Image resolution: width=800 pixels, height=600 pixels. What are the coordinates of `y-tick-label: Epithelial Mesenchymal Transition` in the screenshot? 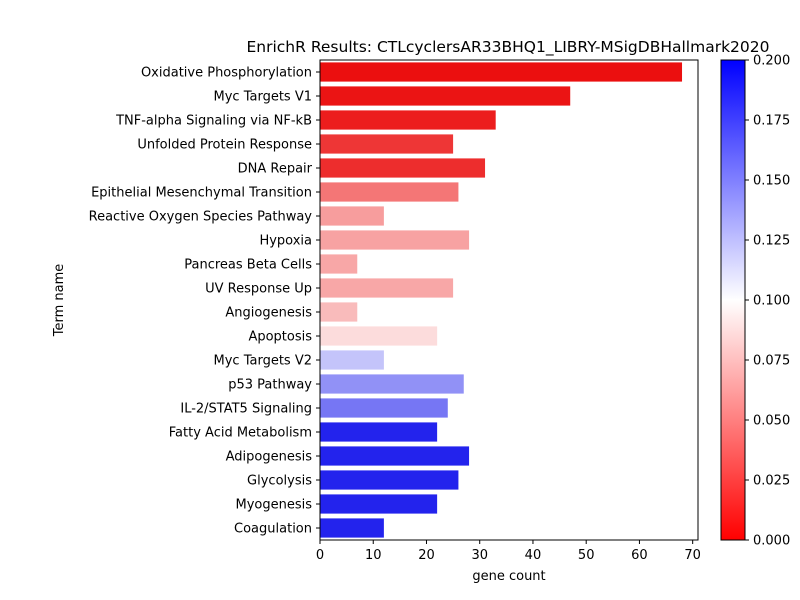 It's located at (201, 193).